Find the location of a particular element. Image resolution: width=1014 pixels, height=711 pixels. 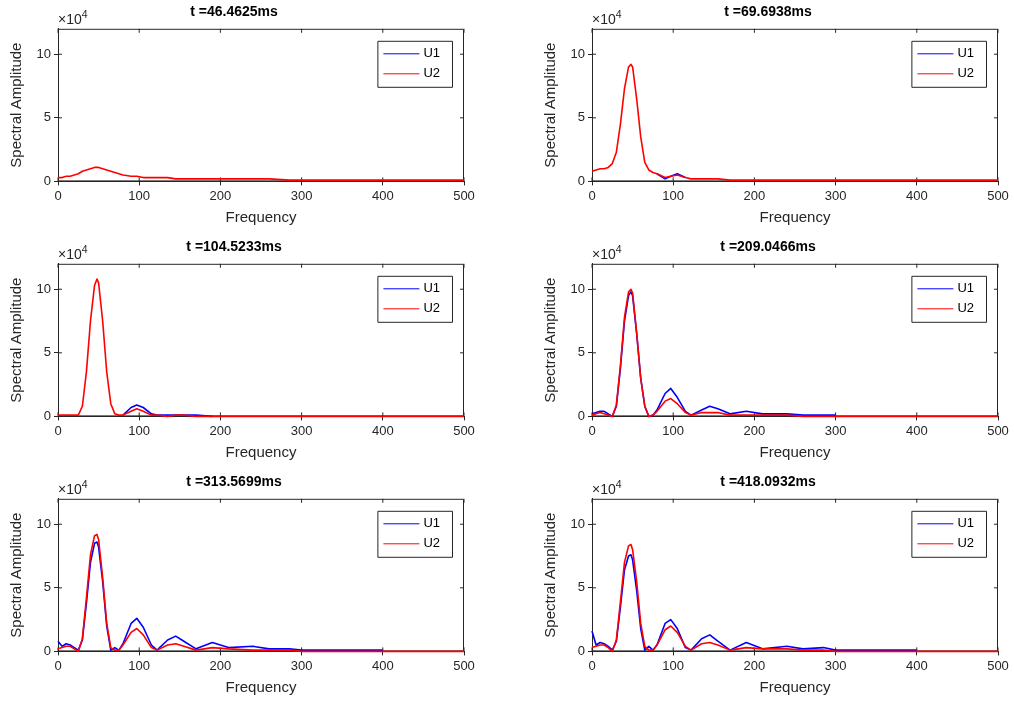

chart-title: t =313.5699ms is located at coordinates (234, 481).